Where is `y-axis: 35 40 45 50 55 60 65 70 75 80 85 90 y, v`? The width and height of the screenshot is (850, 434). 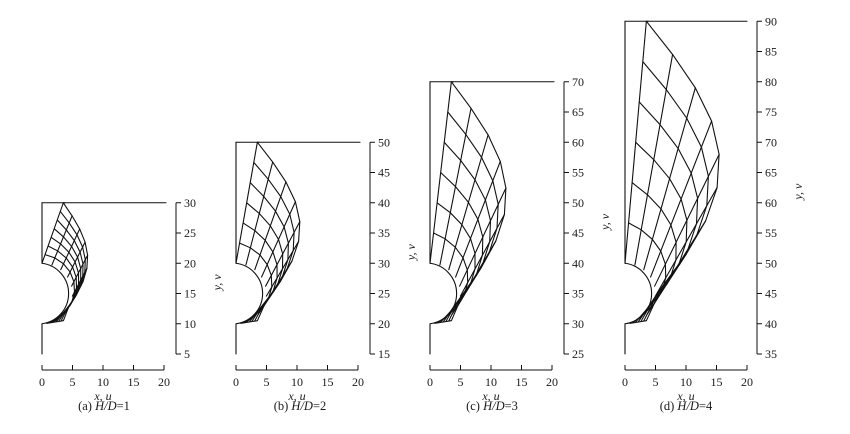
y-axis: 35 40 45 50 55 60 65 70 75 80 85 90 y, v is located at coordinates (780, 187).